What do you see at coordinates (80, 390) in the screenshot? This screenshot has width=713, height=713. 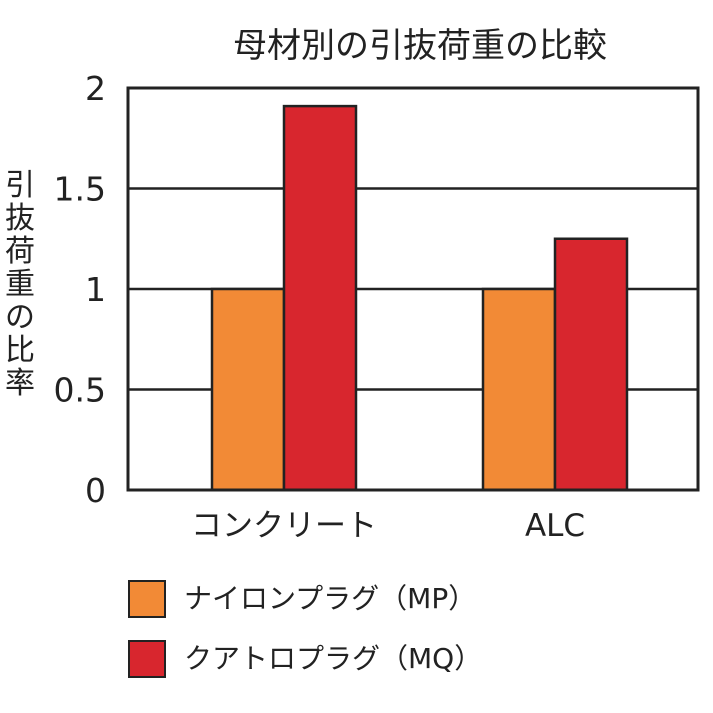 I see `y-tick-label: 0.5` at bounding box center [80, 390].